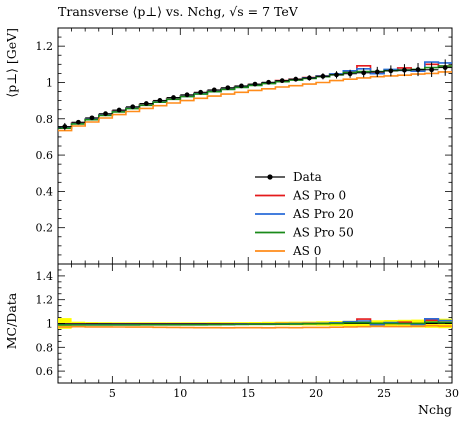  I want to click on legend: Data AS Pro 0 AS Pro 20 AS Pro 50 AS 0, so click(304, 214).